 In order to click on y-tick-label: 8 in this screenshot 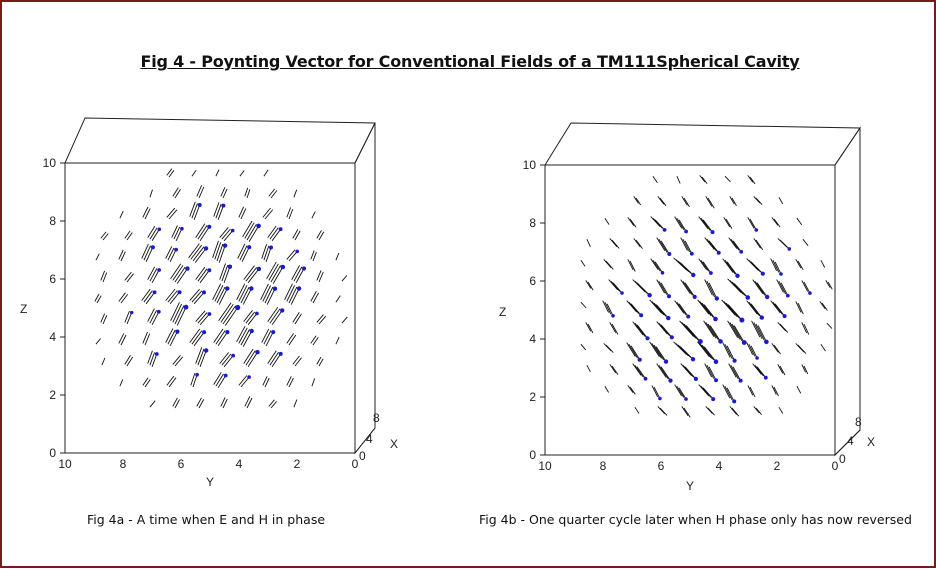, I will do `click(123, 464)`.